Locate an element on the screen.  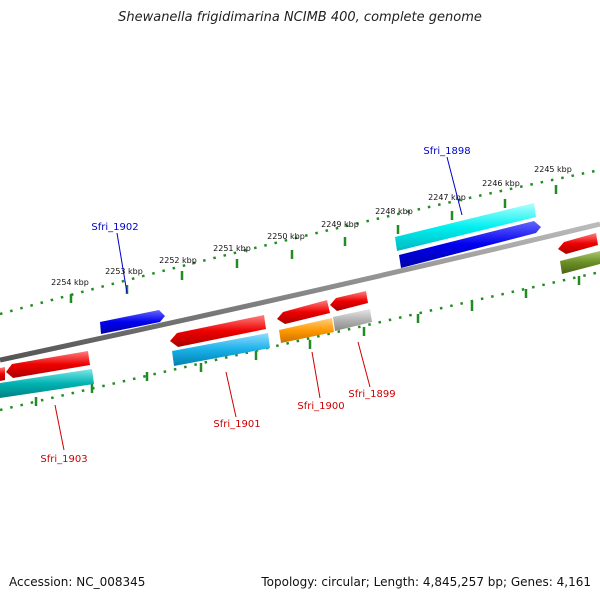
tick-label-2245: 2245 kbp is located at coordinates (553, 169).